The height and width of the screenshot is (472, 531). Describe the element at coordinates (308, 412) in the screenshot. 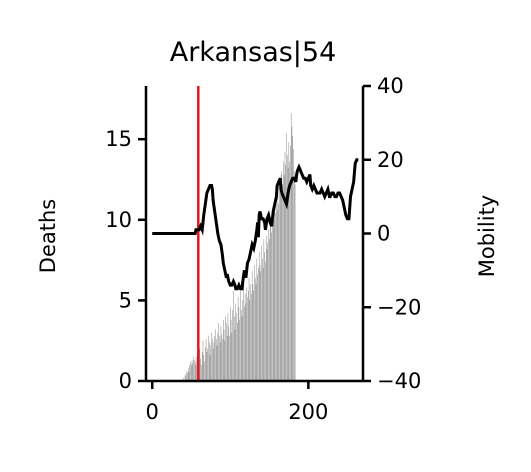

I see `x-tick-label: 200` at that location.